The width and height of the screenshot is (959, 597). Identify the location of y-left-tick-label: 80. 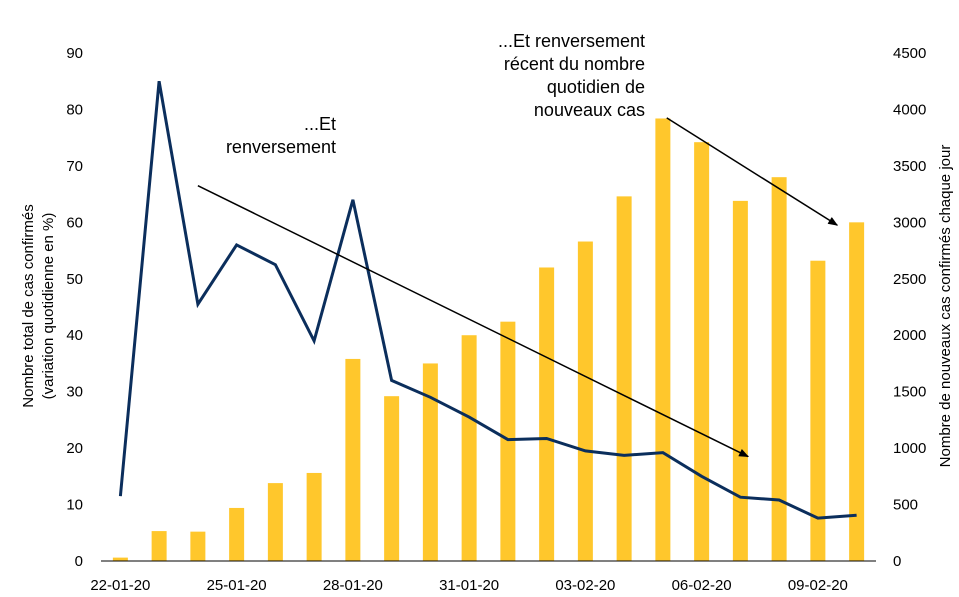
(74, 109).